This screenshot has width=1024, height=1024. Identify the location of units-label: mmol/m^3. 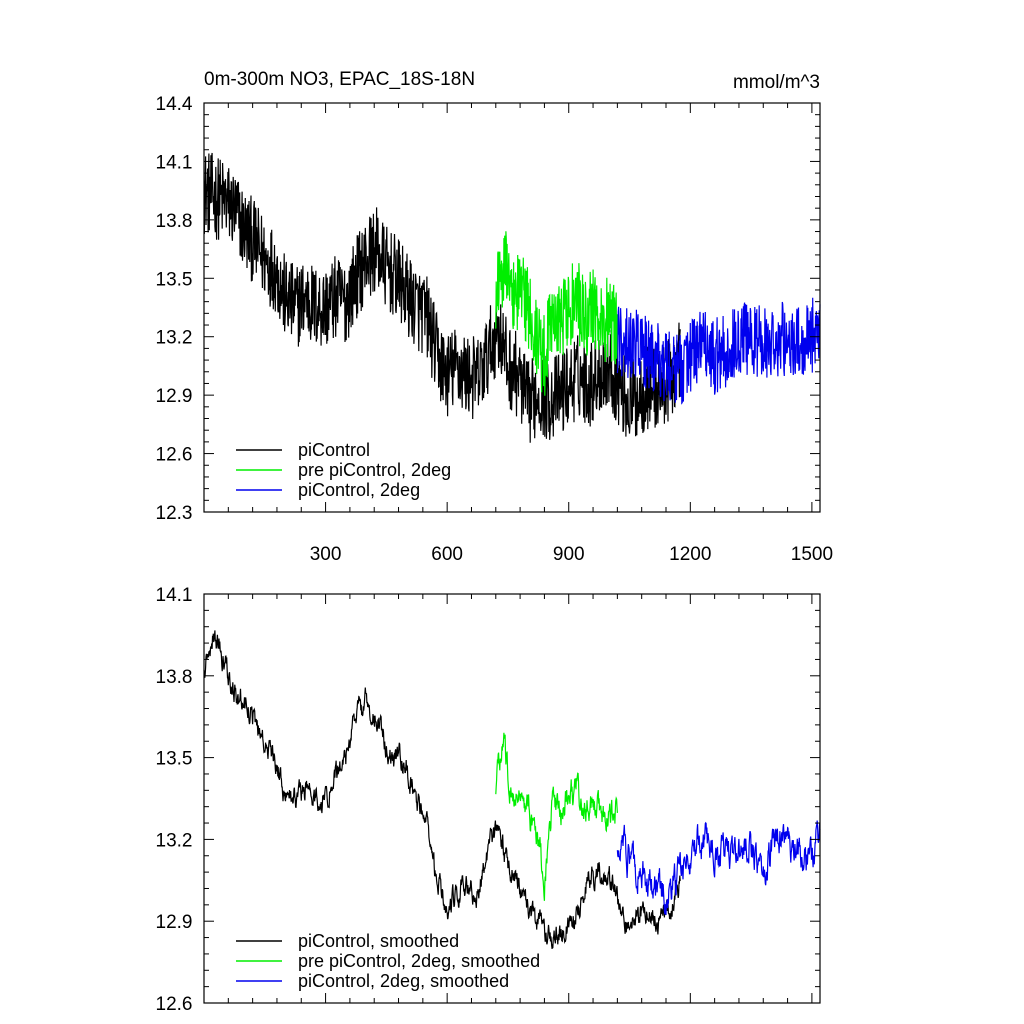
(776, 82).